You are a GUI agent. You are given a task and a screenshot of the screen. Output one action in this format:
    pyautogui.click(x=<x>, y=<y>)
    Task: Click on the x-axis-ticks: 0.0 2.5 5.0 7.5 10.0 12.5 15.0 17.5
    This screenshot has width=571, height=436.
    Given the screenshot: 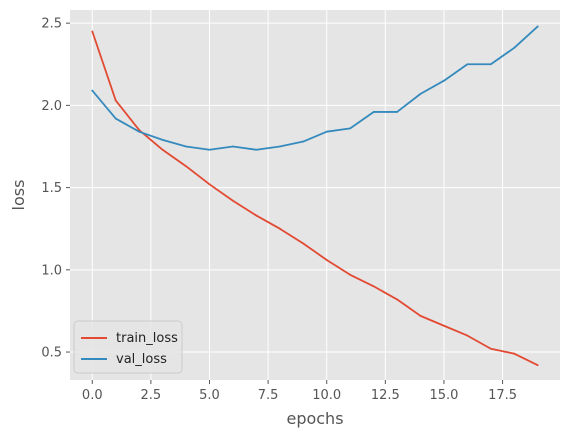 What is the action you would take?
    pyautogui.click(x=299, y=391)
    